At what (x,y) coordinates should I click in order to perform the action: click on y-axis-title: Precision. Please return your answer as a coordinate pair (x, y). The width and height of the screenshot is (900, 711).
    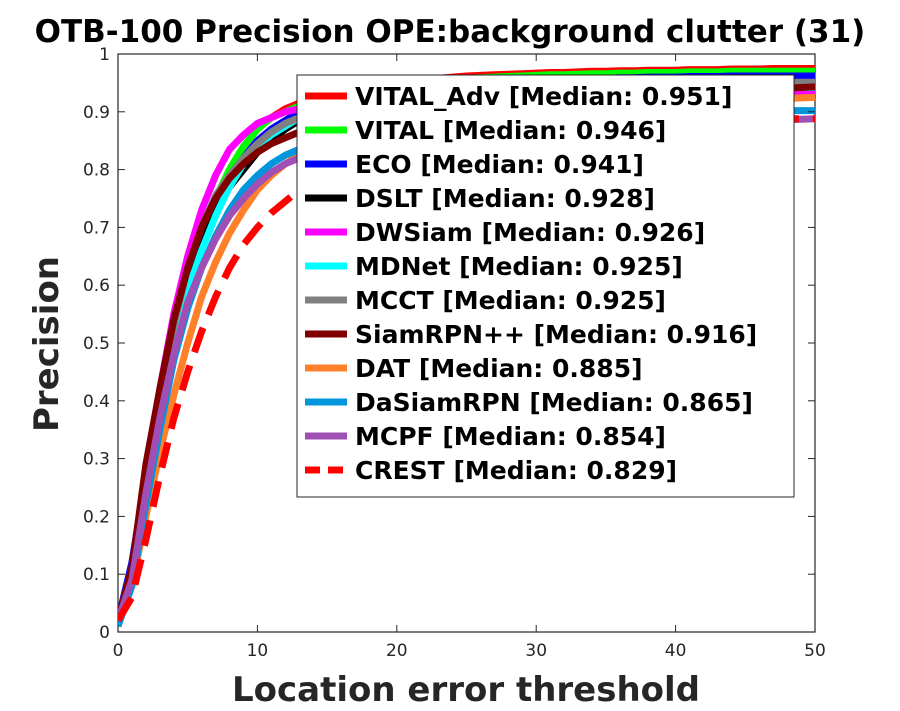
    Looking at the image, I should click on (47, 344).